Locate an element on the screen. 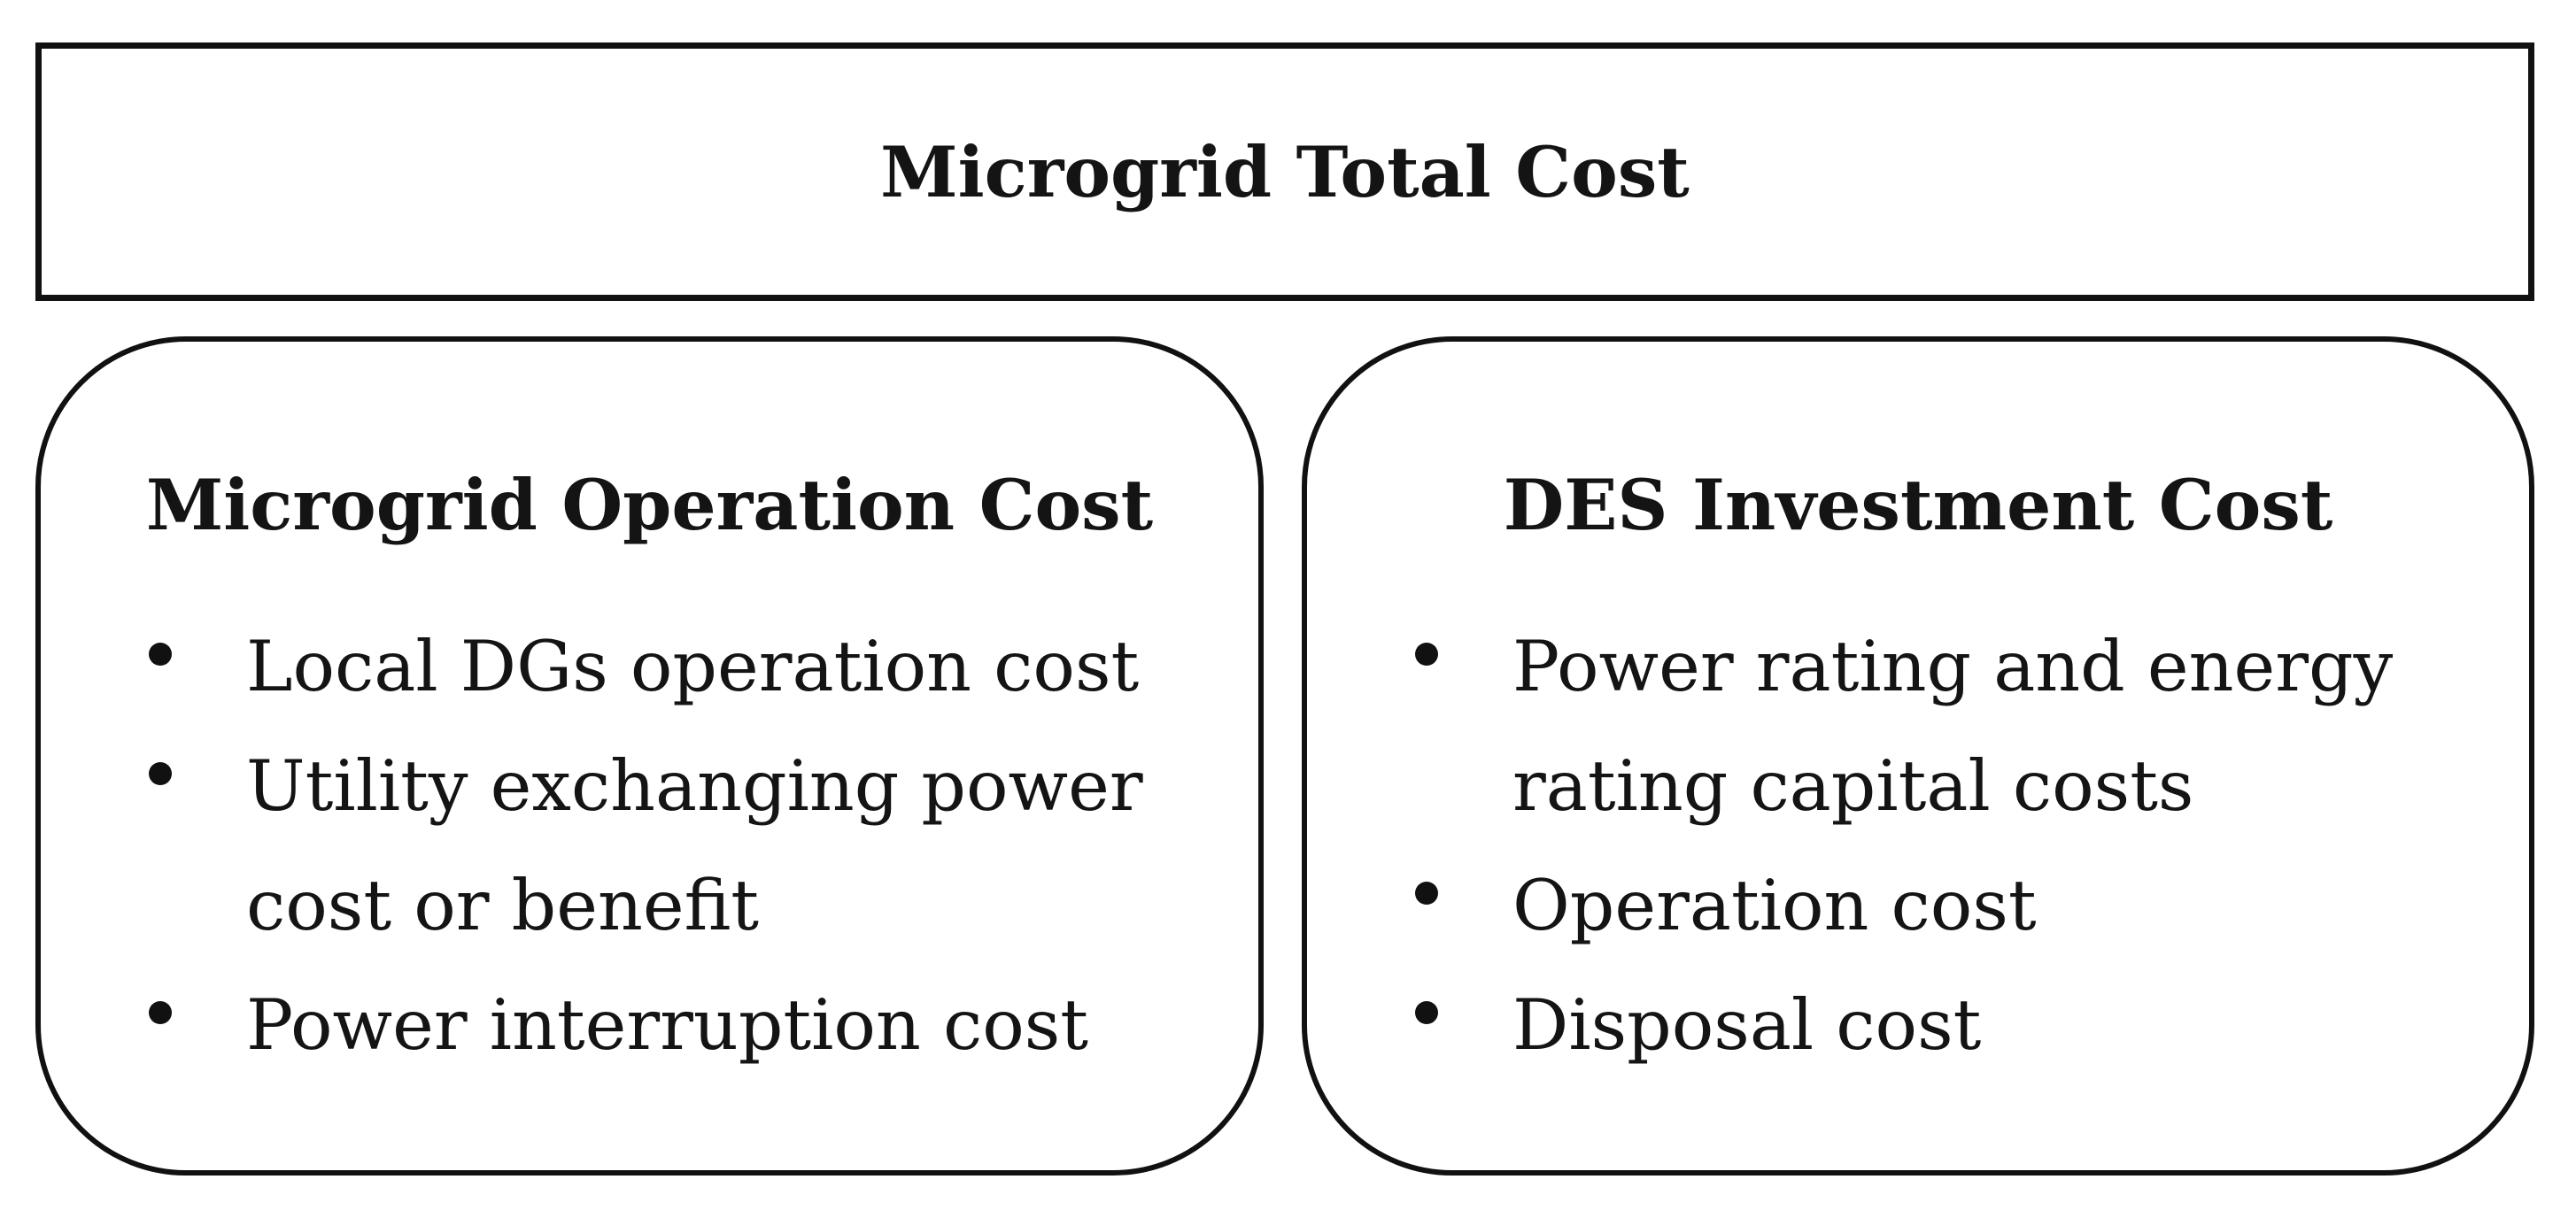 This screenshot has height=1218, width=2576. list-item: Local DGs operation cost is located at coordinates (649, 667).